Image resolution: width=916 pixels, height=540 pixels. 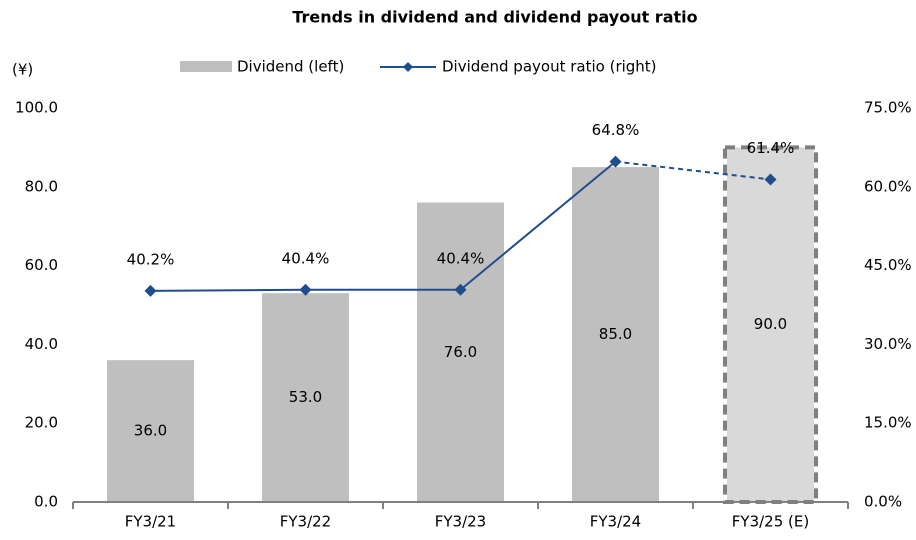 I want to click on legend-label: Dividend payout ratio (right), so click(x=549, y=67).